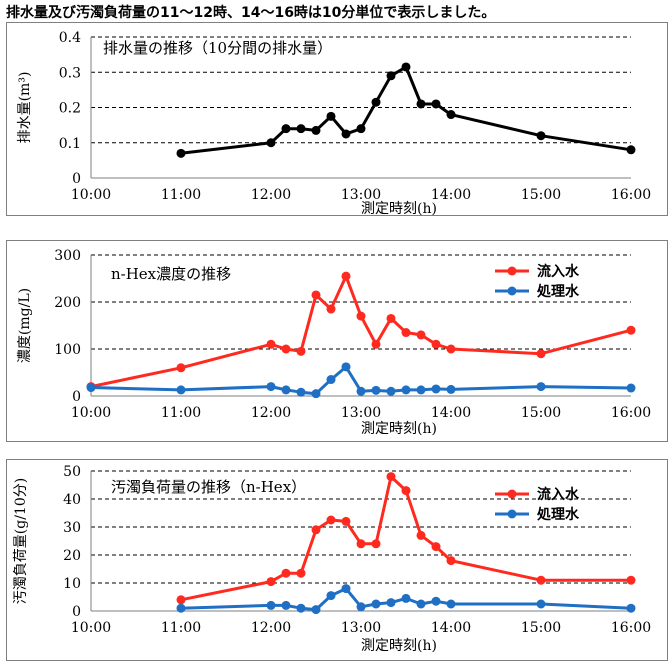  What do you see at coordinates (72, 584) in the screenshot?
I see `y-tick-label: 10` at bounding box center [72, 584].